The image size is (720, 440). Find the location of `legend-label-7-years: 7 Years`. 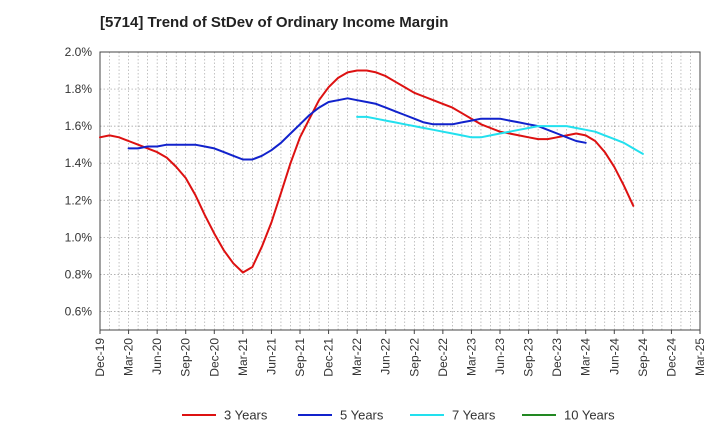

legend-label-7-years: 7 Years is located at coordinates (474, 415).